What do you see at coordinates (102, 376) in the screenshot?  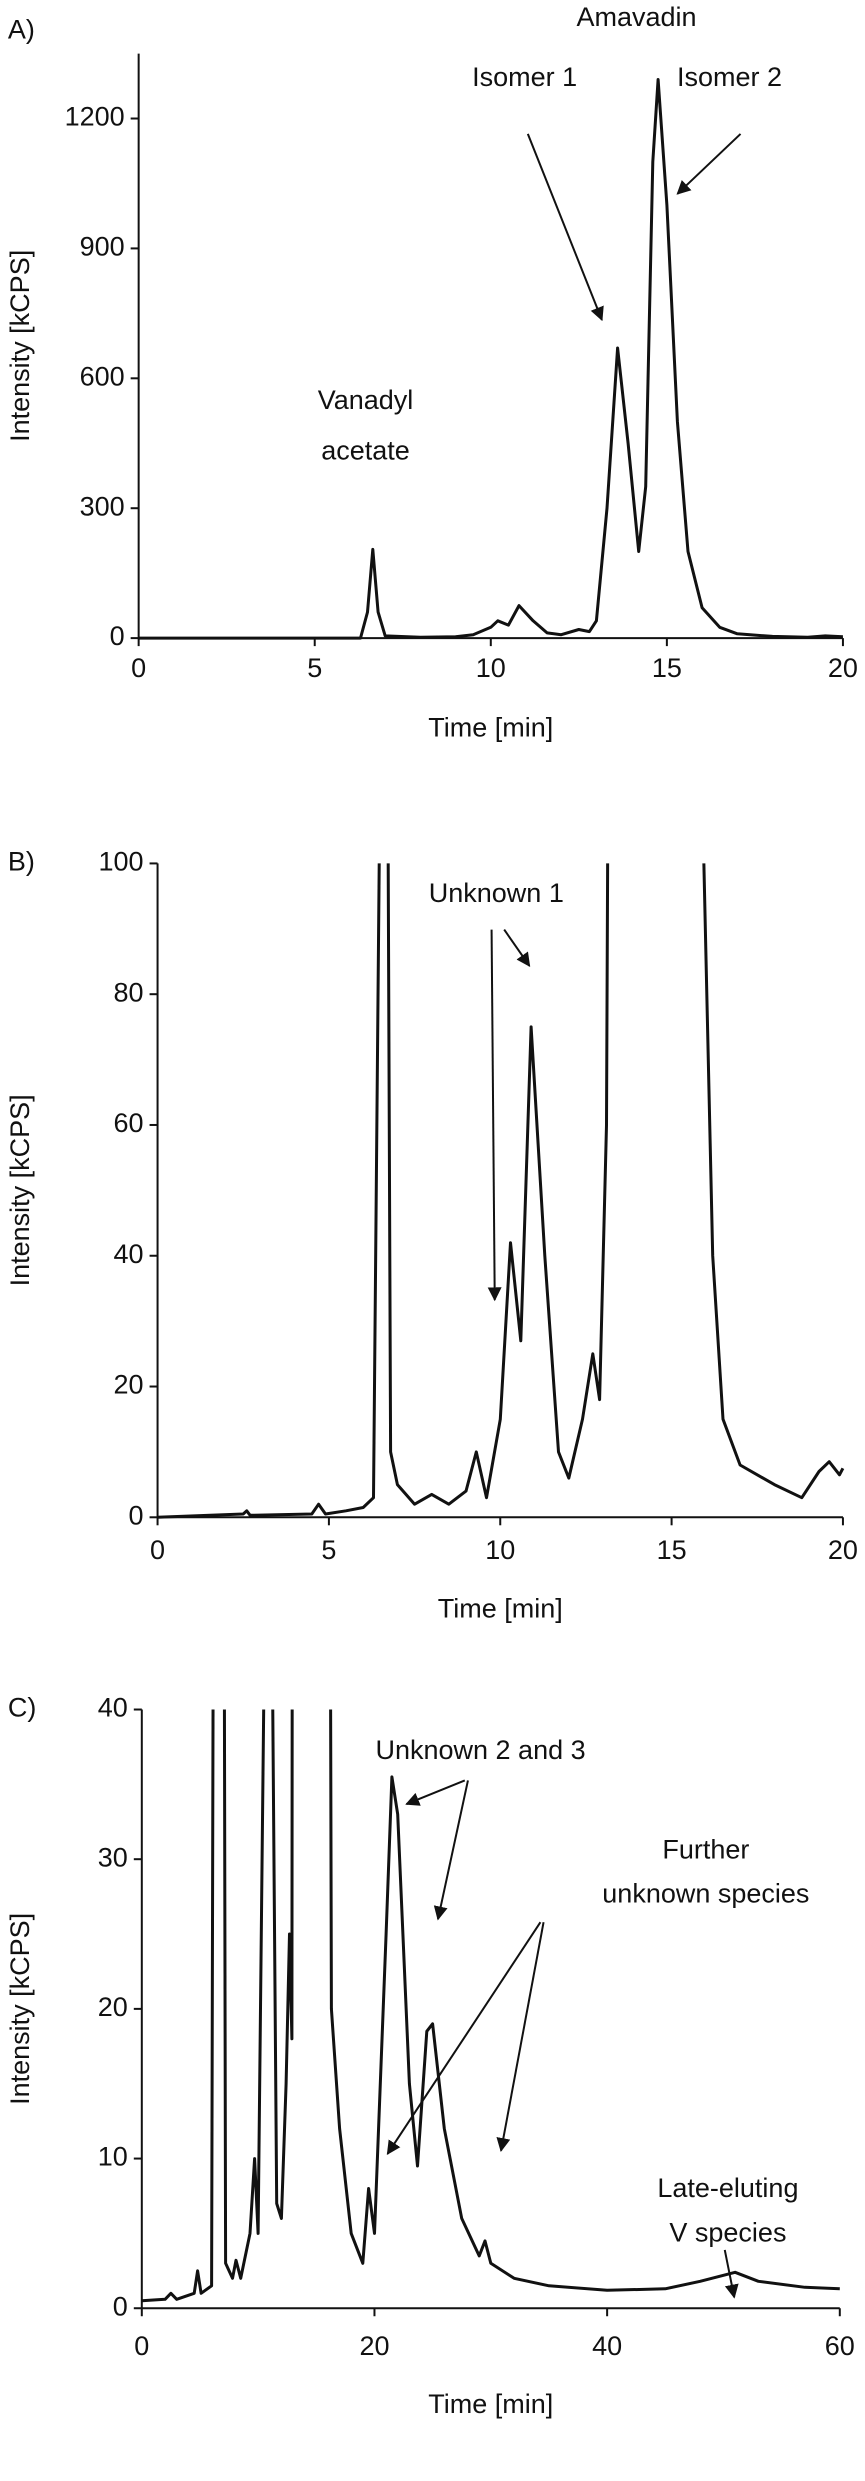 I see `y-tick-label: 600` at bounding box center [102, 376].